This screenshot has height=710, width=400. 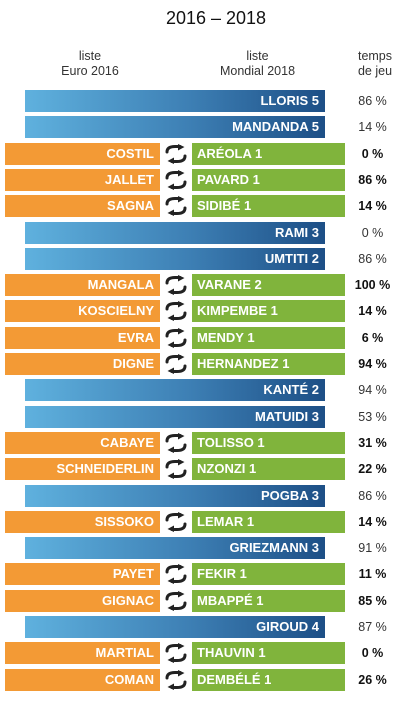 I want to click on mondial-player-bar: DEMBÉLÉ 1, so click(x=268, y=680).